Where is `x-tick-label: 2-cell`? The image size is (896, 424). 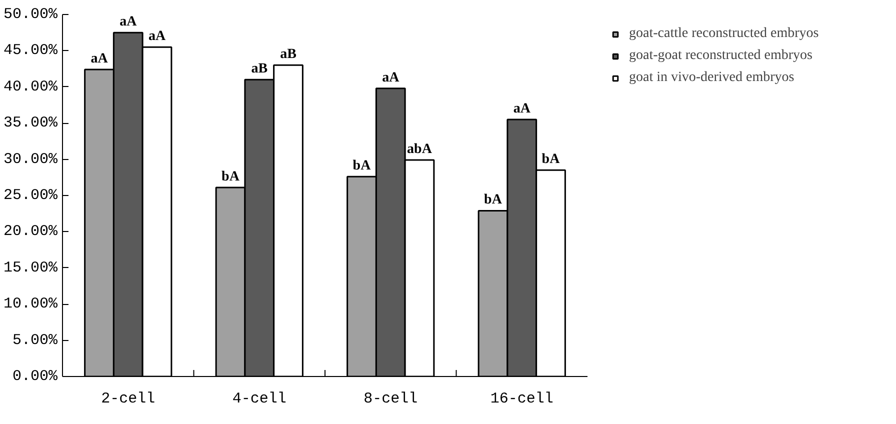 x-tick-label: 2-cell is located at coordinates (128, 399).